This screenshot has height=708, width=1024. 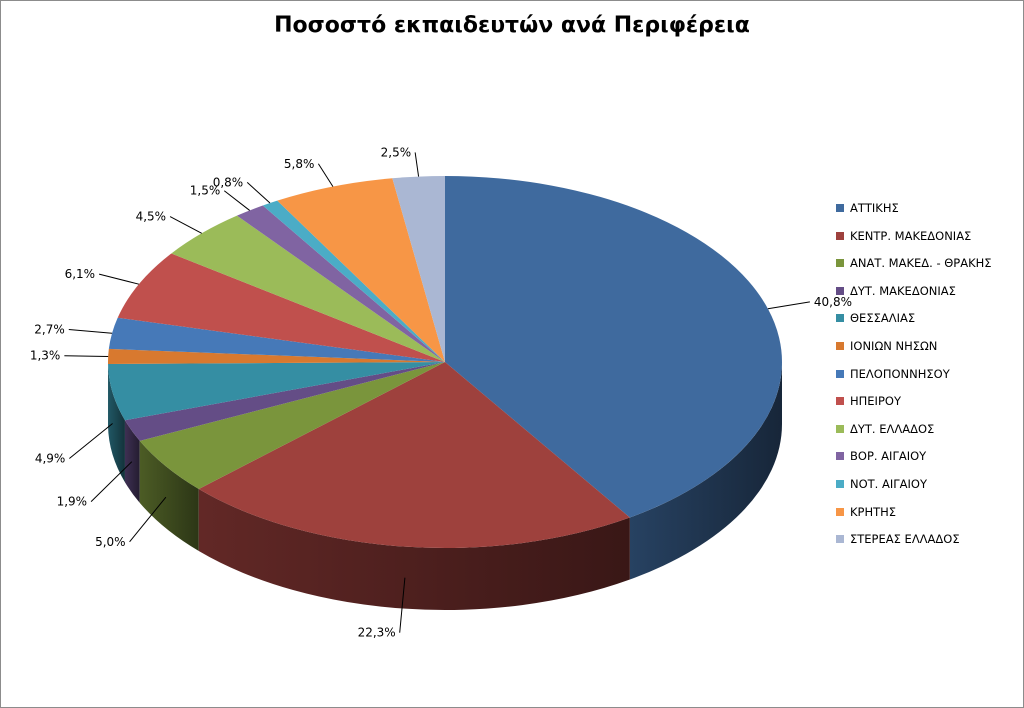 I want to click on data-label-δυτ-μακεδονιας: 1,9%, so click(x=72, y=502).